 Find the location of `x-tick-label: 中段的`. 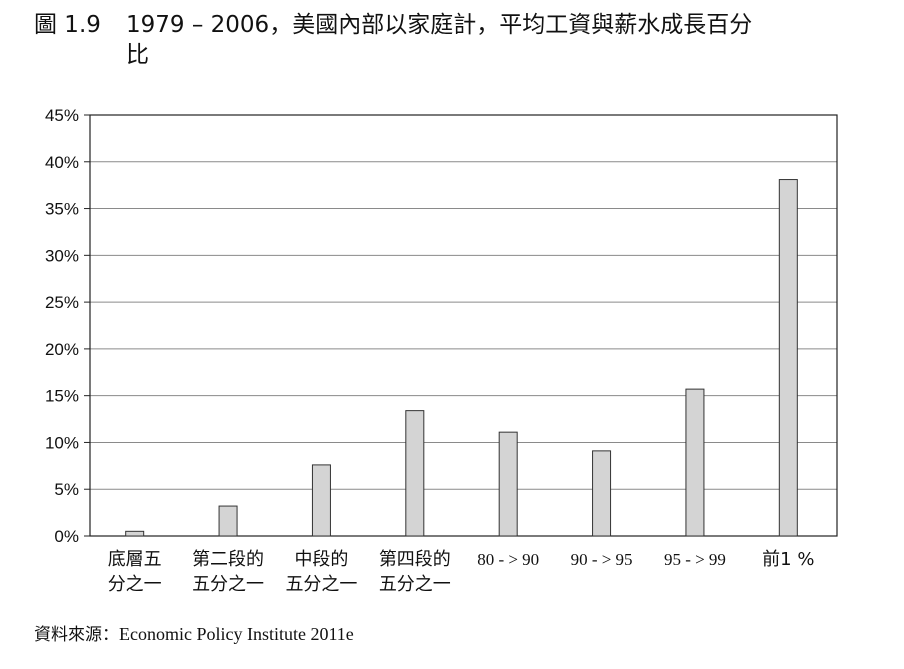

x-tick-label: 中段的 is located at coordinates (321, 559).